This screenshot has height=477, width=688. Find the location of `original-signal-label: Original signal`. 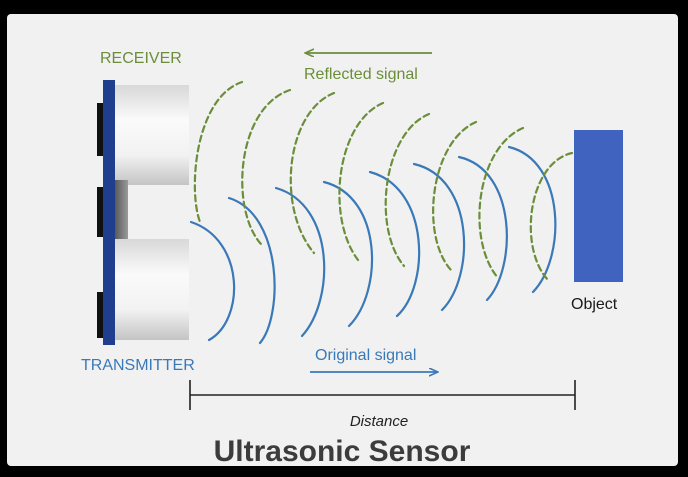

original-signal-label: Original signal is located at coordinates (365, 355).